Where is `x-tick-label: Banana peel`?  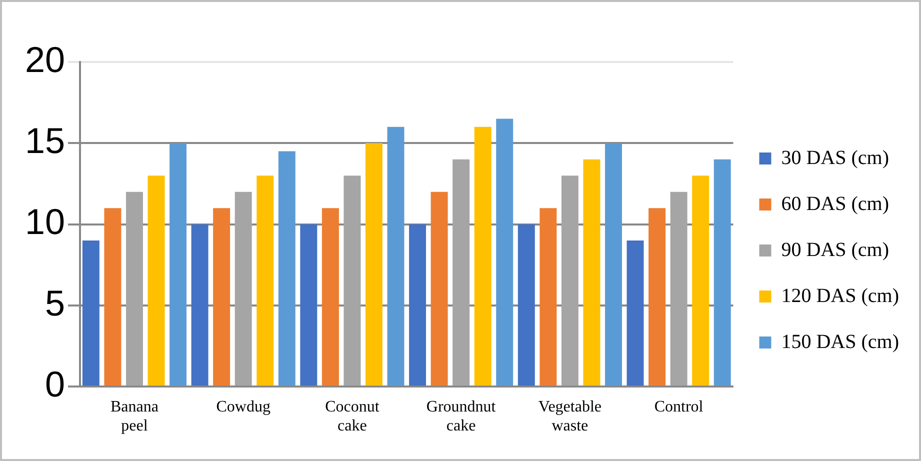 x-tick-label: Banana peel is located at coordinates (134, 416).